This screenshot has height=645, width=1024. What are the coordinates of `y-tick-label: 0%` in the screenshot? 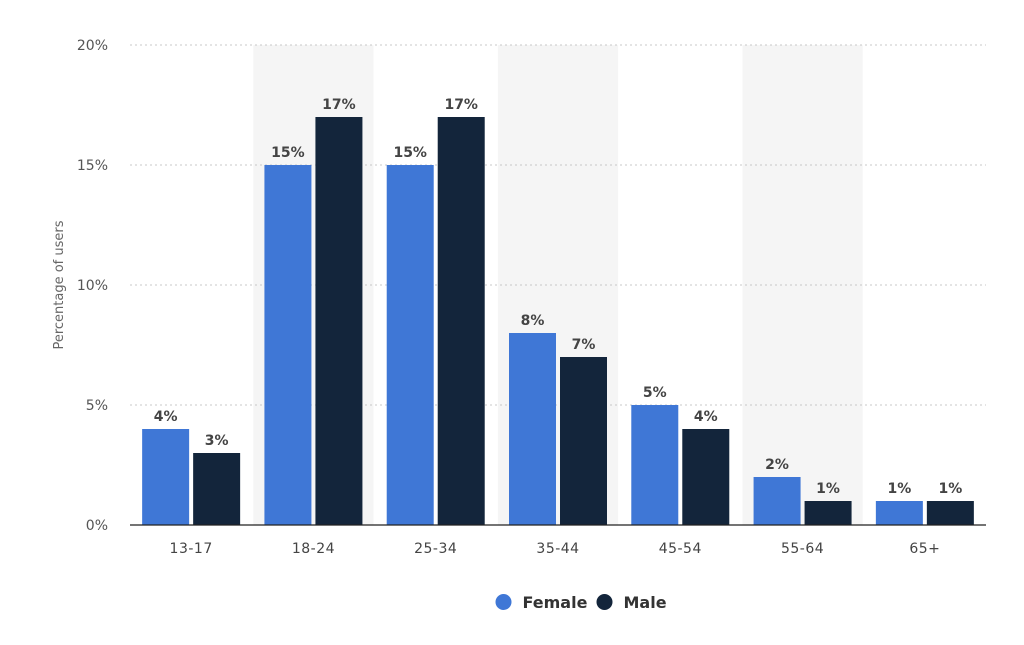 It's located at (97, 526).